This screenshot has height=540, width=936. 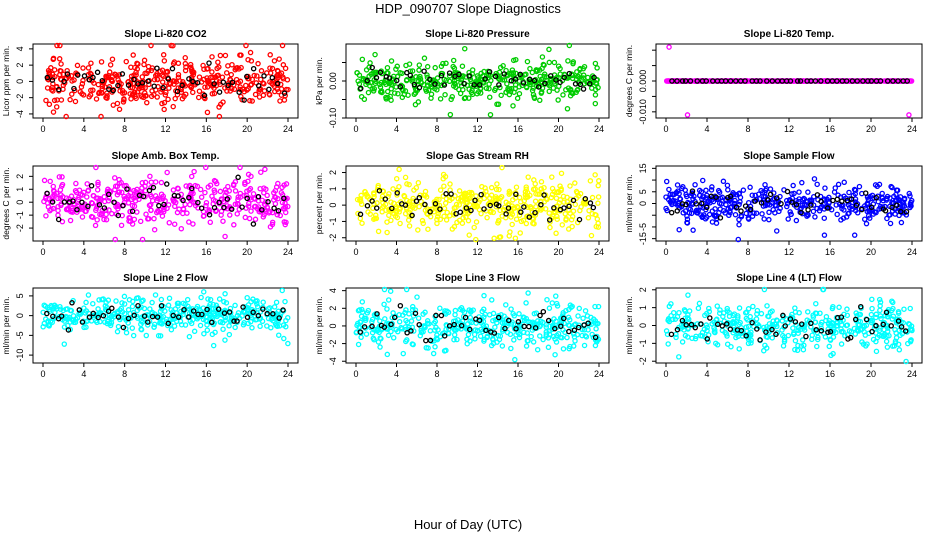 I want to click on data-points, so click(x=165, y=318).